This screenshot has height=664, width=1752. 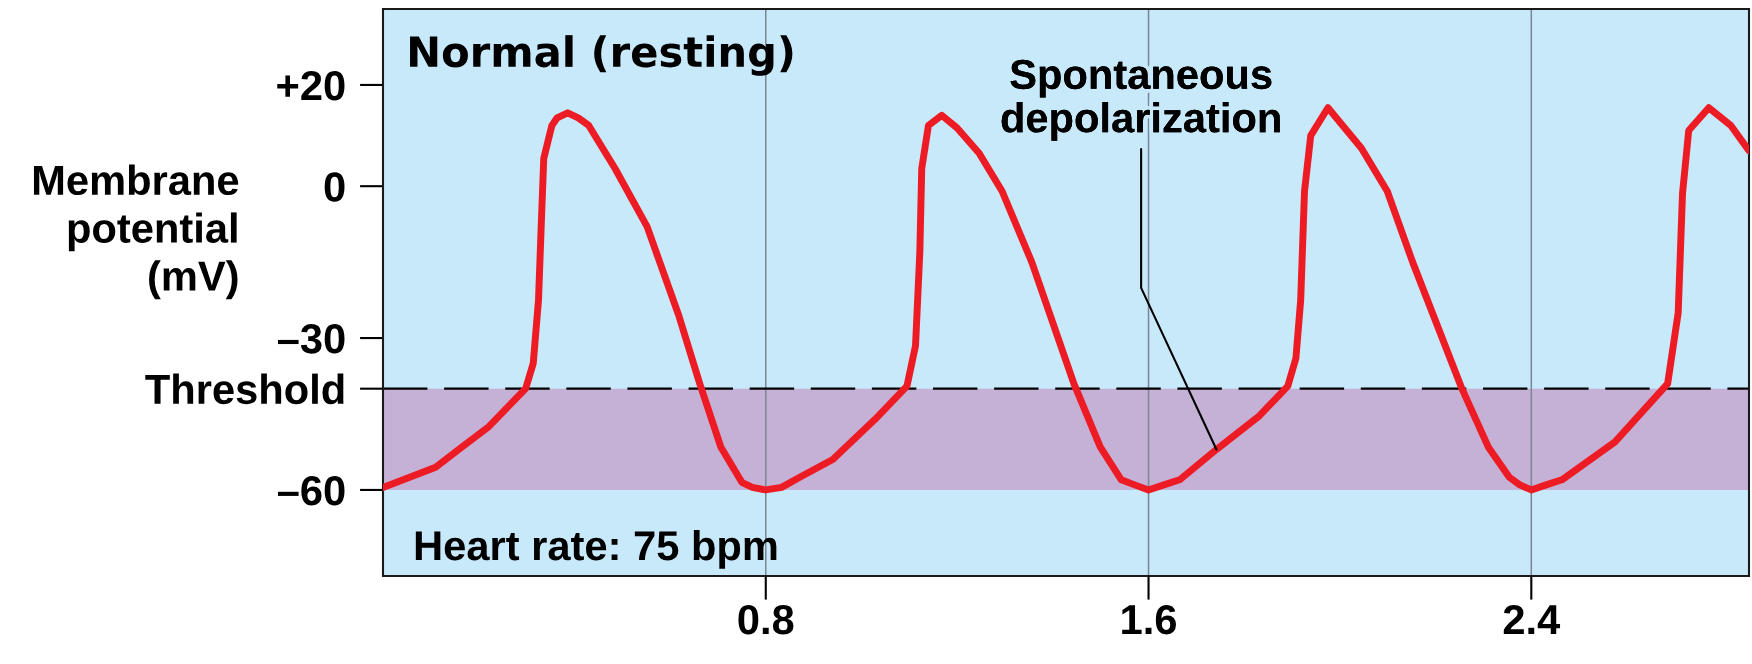 What do you see at coordinates (136, 232) in the screenshot?
I see `y-axis-title: Membrane potential (mV)` at bounding box center [136, 232].